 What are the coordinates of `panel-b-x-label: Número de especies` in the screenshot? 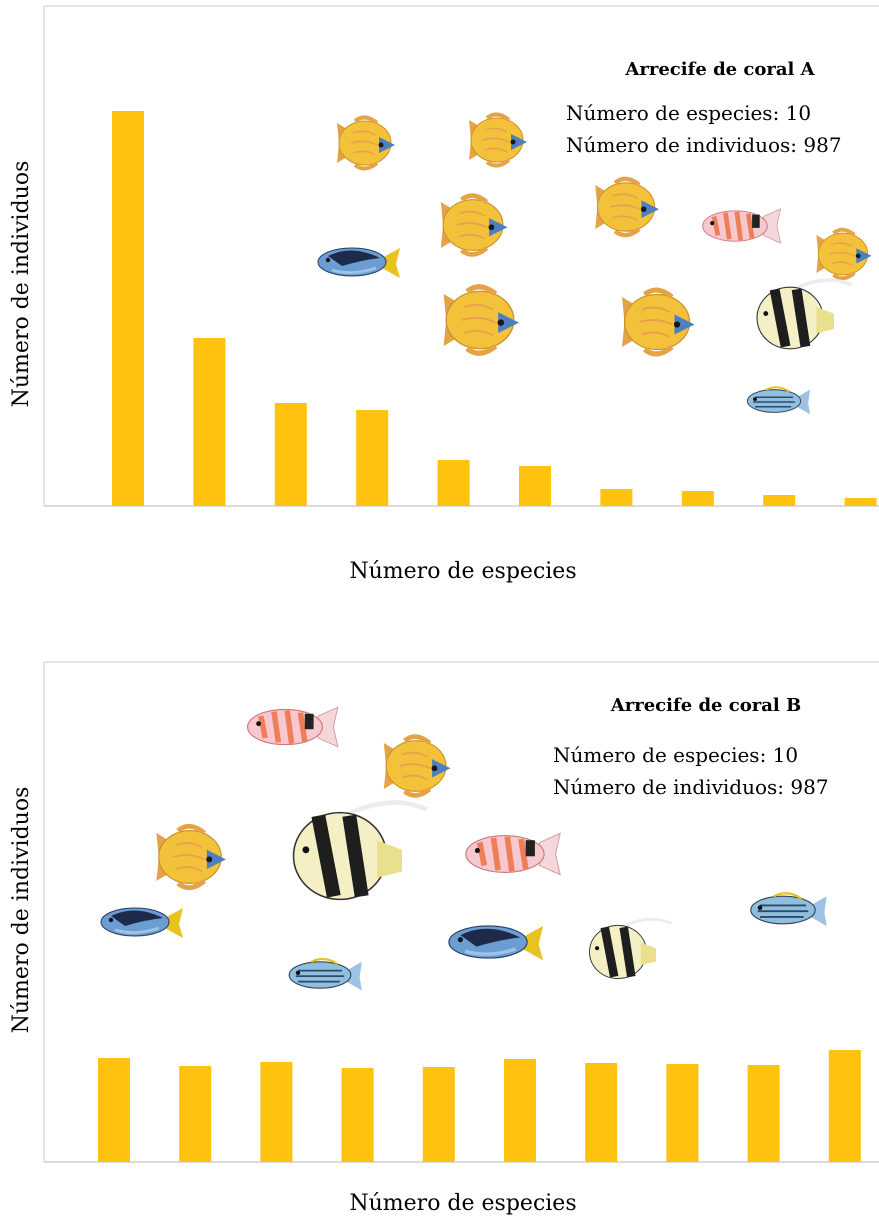 It's located at (462, 1203).